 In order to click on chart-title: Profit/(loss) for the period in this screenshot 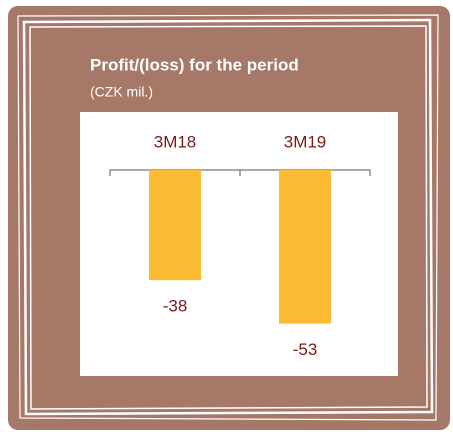, I will do `click(194, 64)`.